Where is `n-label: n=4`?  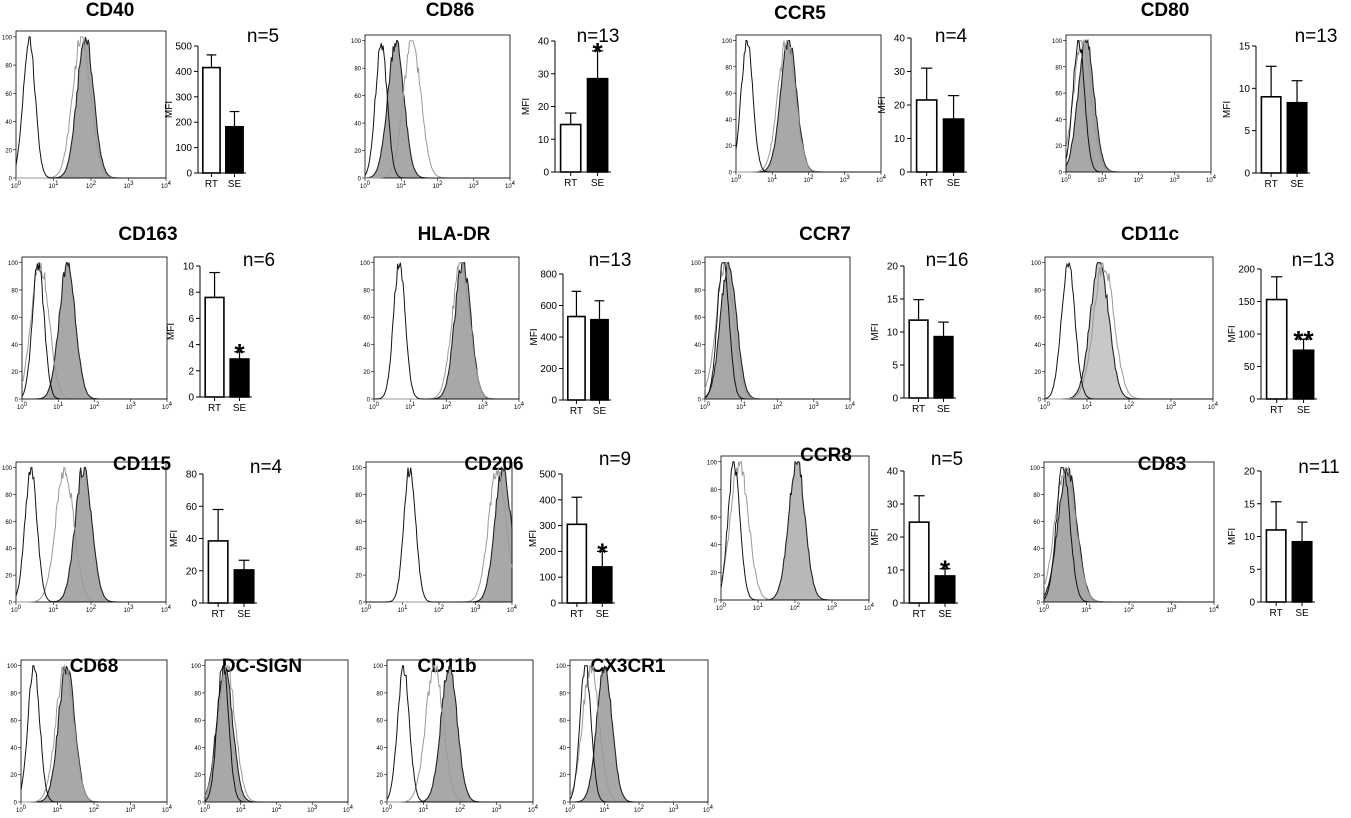
n-label: n=4 is located at coordinates (951, 36).